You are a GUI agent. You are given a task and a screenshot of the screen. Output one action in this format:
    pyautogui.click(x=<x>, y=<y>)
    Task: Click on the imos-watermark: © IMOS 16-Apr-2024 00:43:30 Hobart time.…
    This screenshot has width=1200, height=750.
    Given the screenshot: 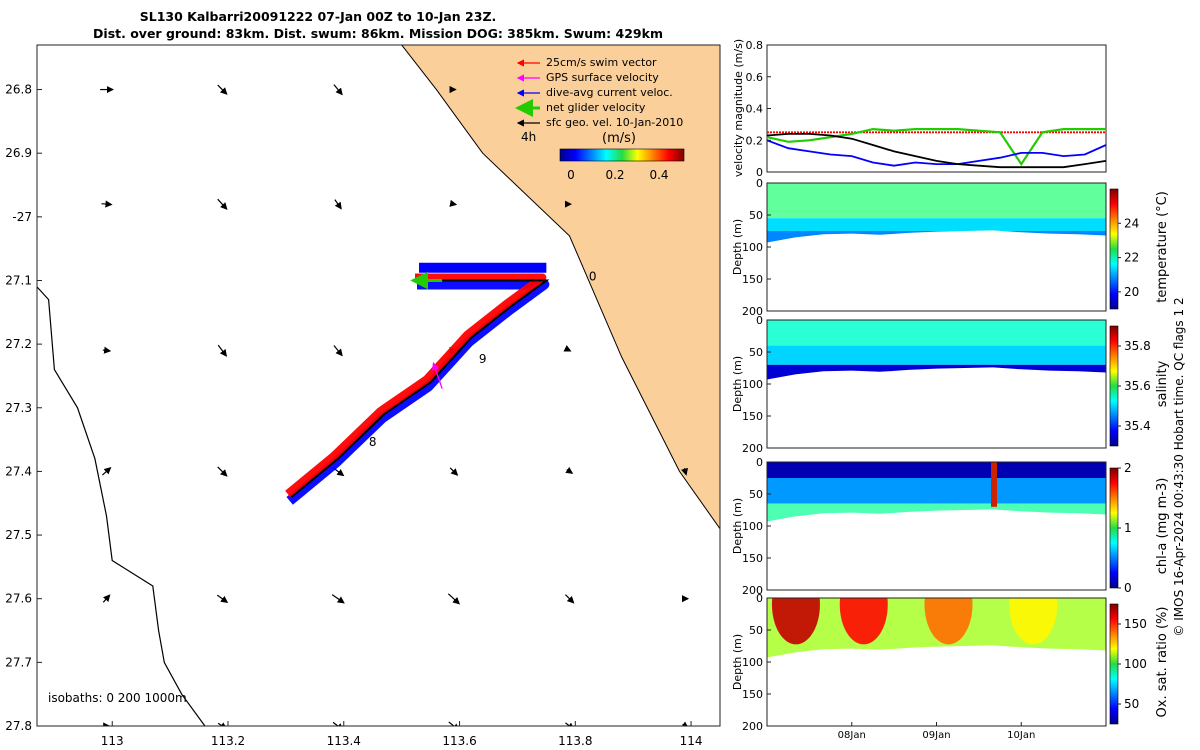 What is the action you would take?
    pyautogui.click(x=1179, y=466)
    